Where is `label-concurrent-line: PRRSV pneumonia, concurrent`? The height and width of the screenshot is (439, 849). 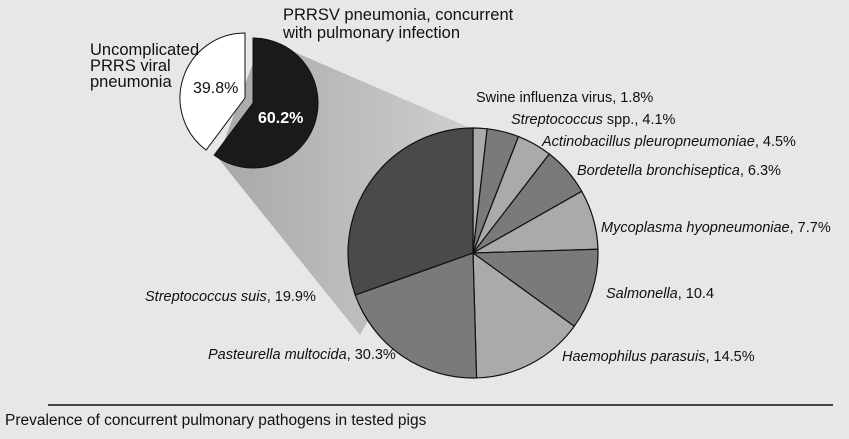
label-concurrent-line: PRRSV pneumonia, concurrent is located at coordinates (398, 15).